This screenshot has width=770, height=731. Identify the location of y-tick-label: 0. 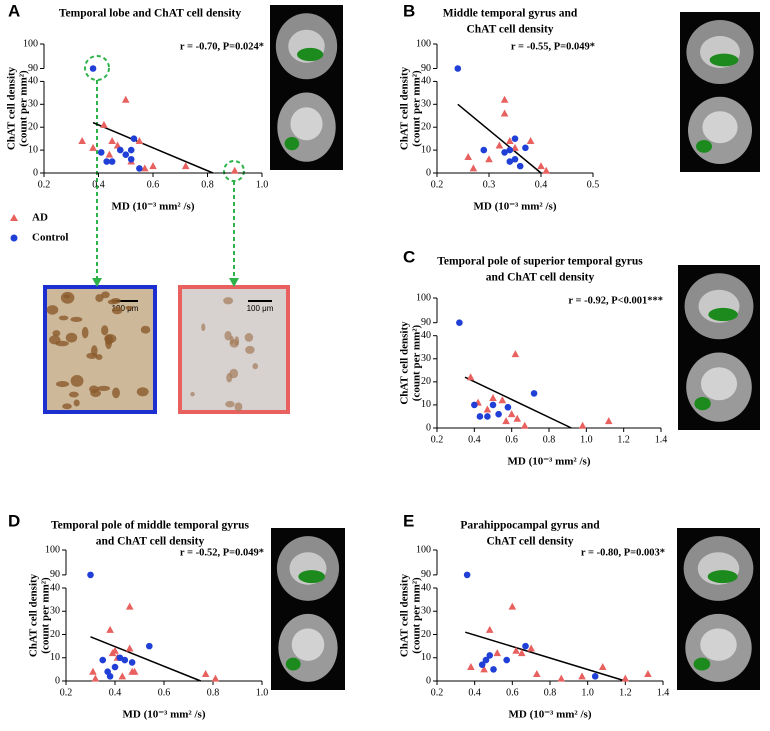
(57, 680).